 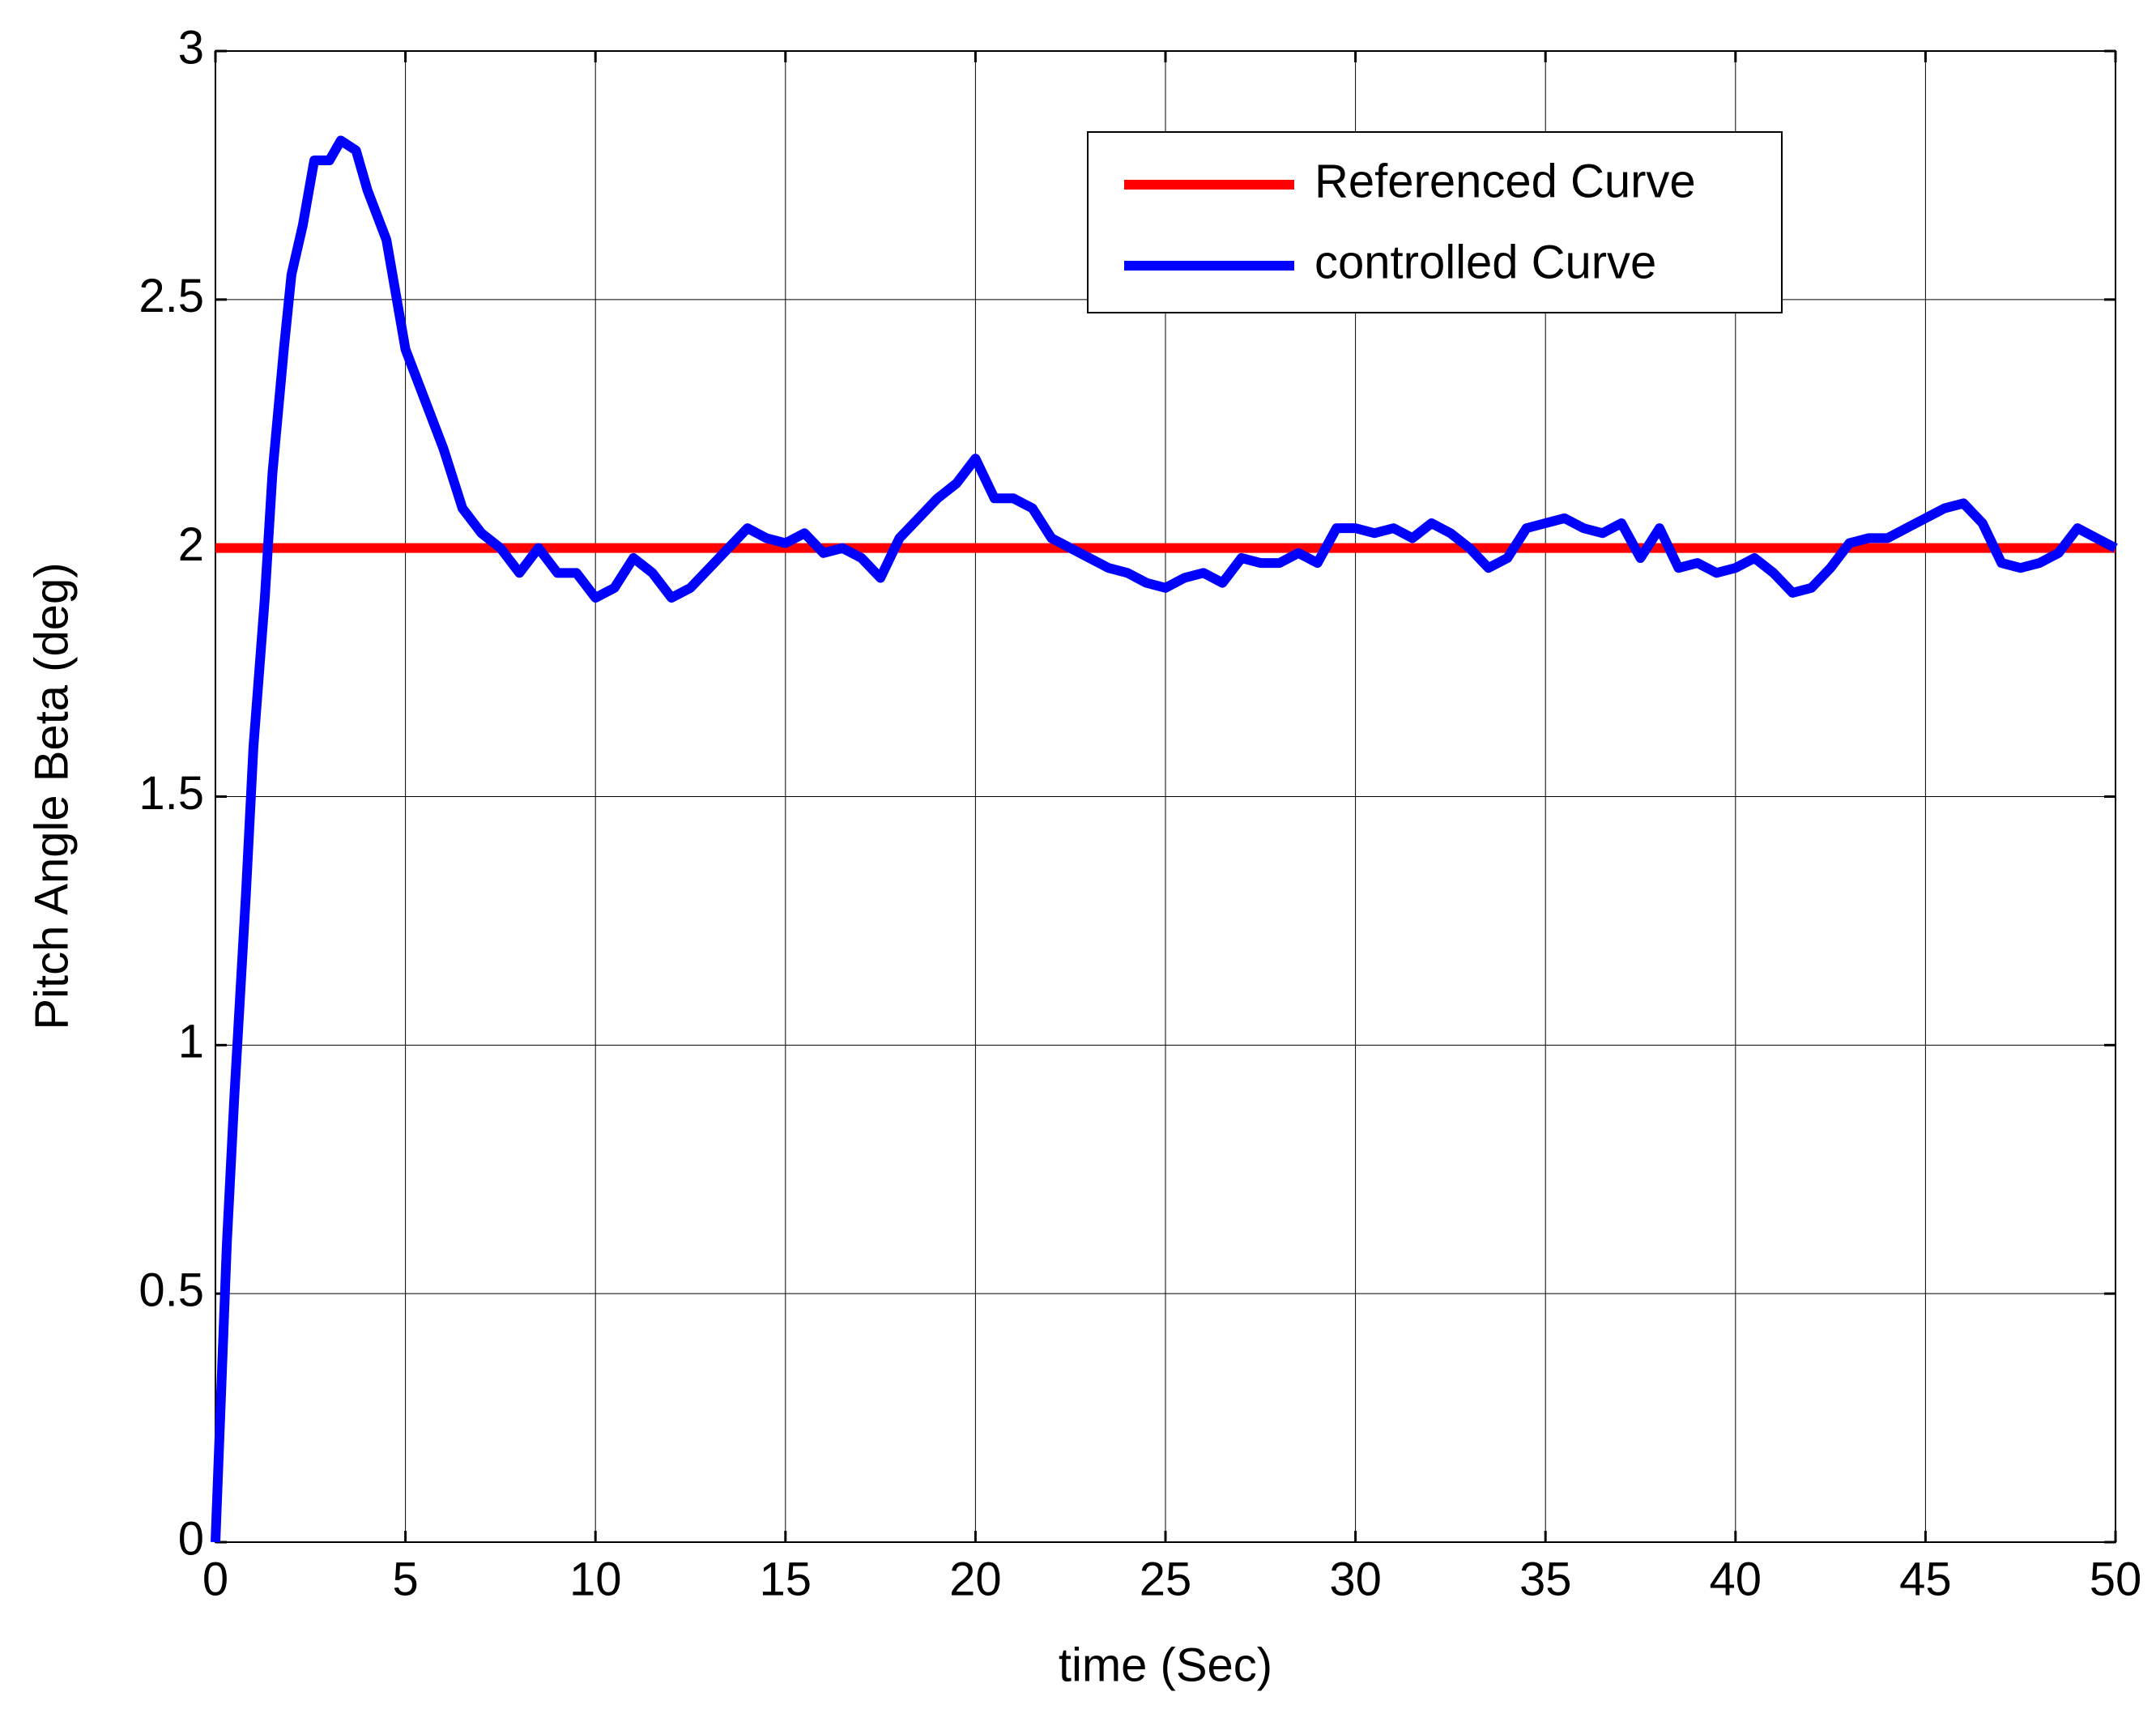 I want to click on y-tick-label: 1, so click(x=191, y=1042).